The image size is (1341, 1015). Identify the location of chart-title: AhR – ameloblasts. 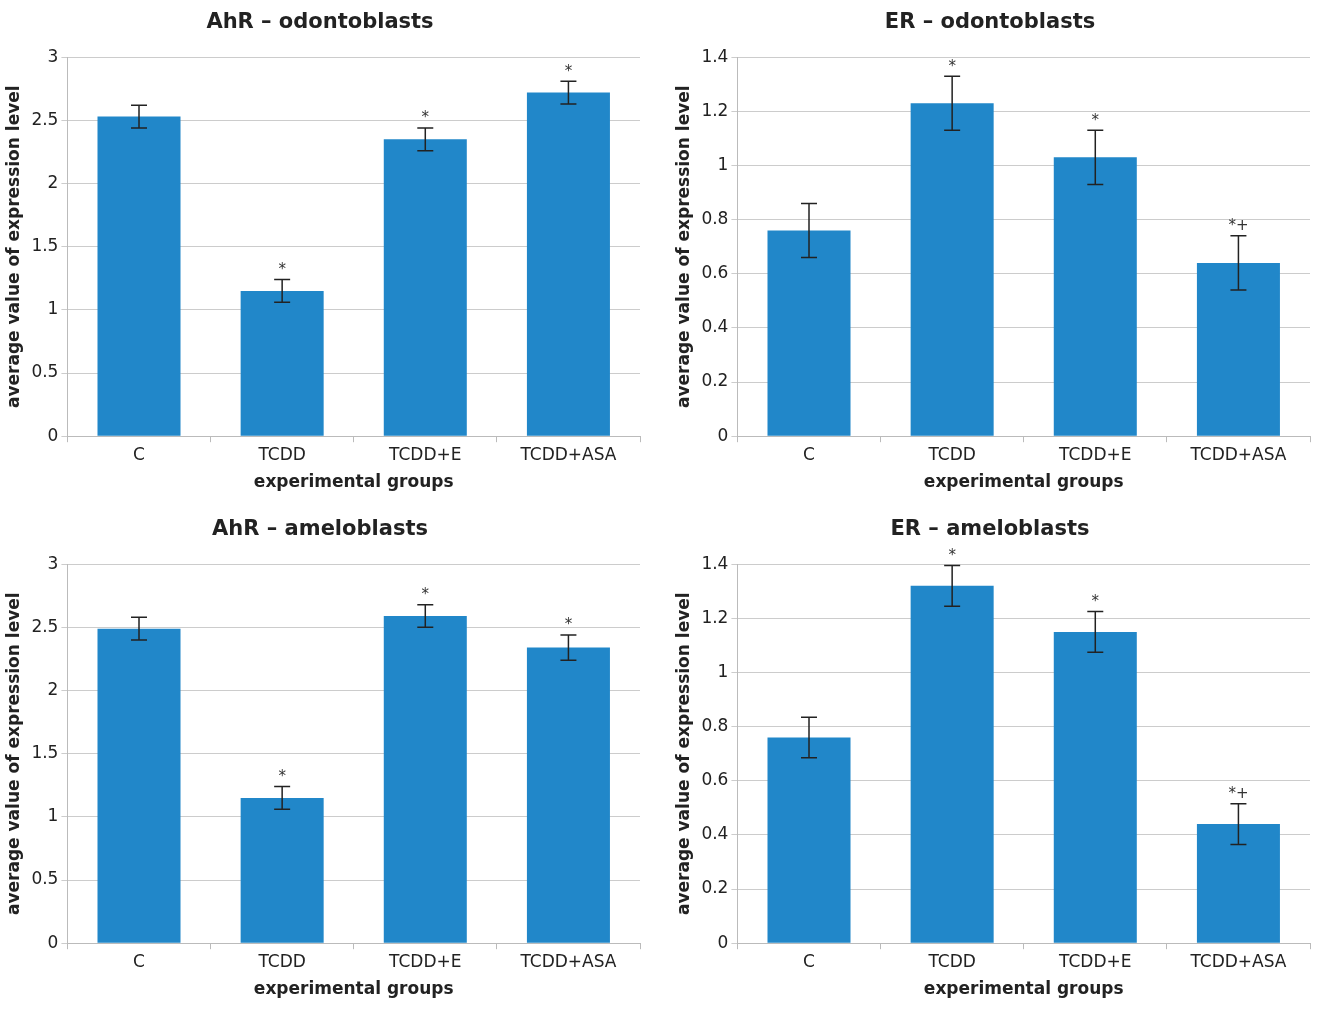
(320, 528).